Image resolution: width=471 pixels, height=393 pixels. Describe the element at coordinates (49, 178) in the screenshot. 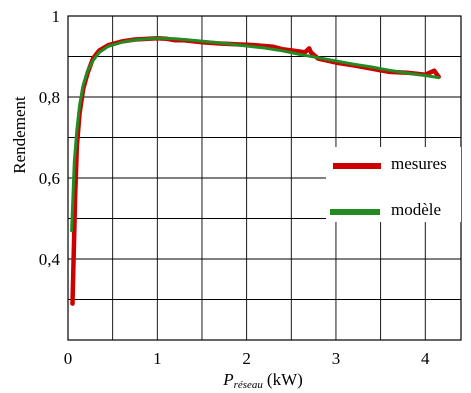

I see `y-tick-label: 0,6` at that location.